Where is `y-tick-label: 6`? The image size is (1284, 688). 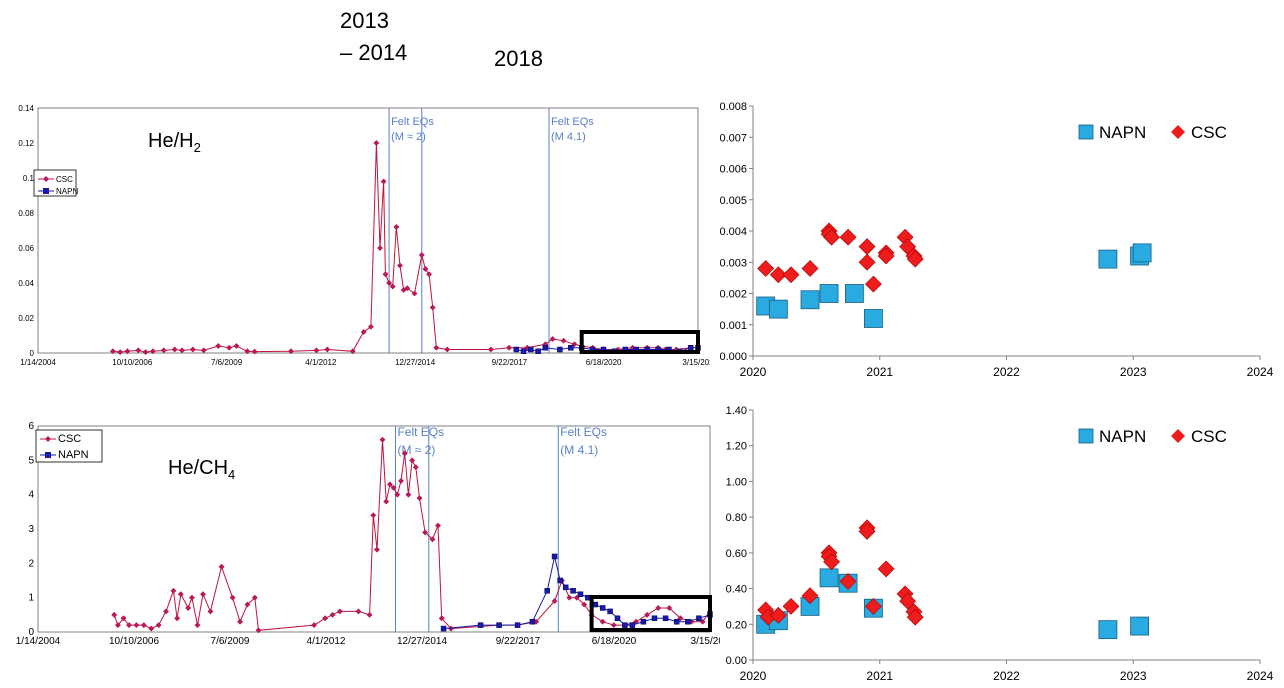 y-tick-label: 6 is located at coordinates (31, 426).